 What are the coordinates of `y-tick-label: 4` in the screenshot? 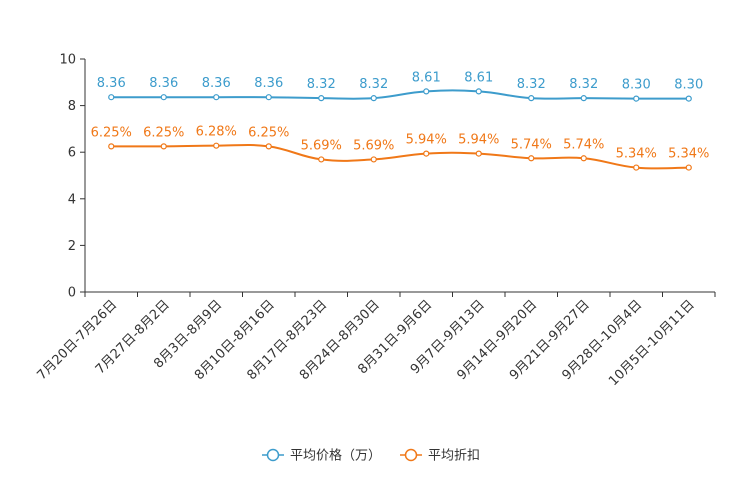 It's located at (72, 199).